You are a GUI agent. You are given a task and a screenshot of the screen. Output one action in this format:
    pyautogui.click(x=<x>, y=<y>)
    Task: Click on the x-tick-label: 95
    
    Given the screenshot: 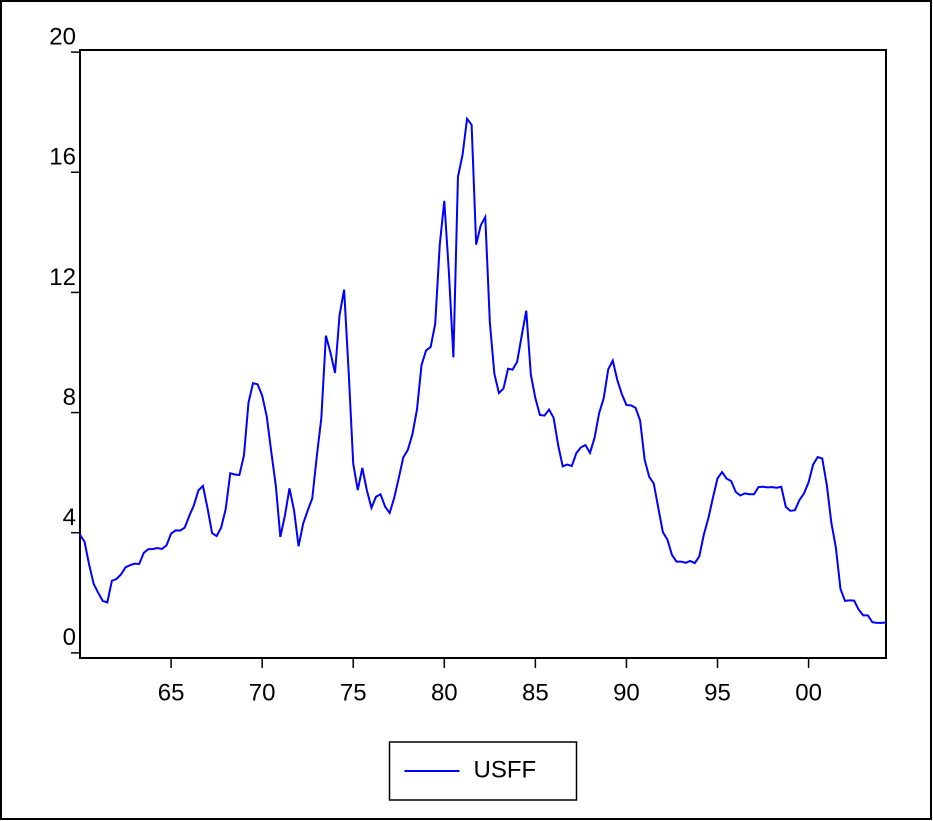 What is the action you would take?
    pyautogui.click(x=717, y=692)
    